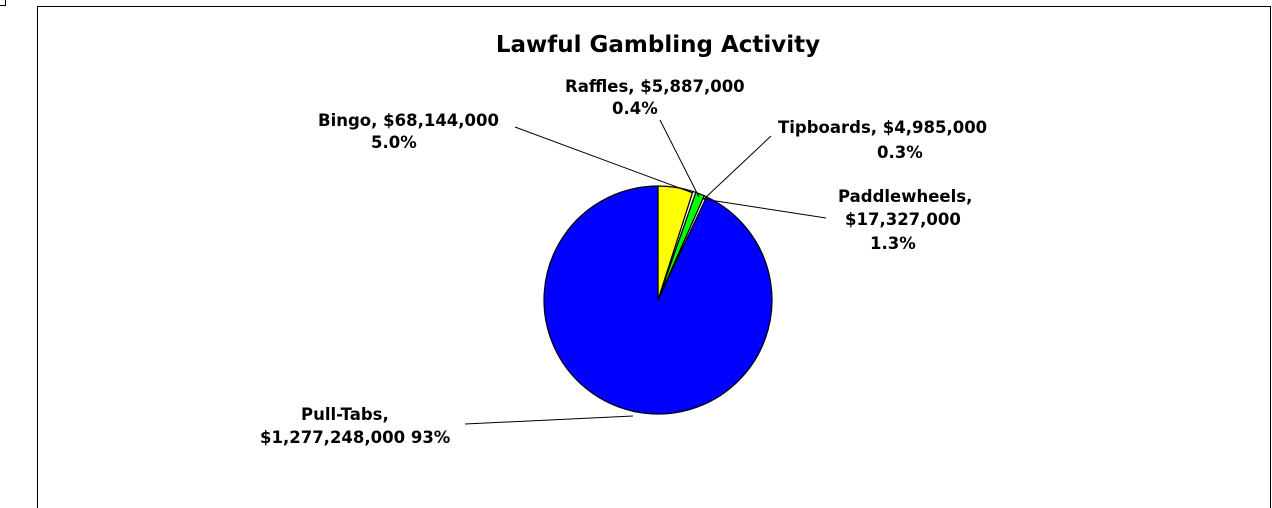 Image resolution: width=1272 pixels, height=508 pixels. I want to click on label-pulltabs-name: Pull-Tabs,, so click(345, 414).